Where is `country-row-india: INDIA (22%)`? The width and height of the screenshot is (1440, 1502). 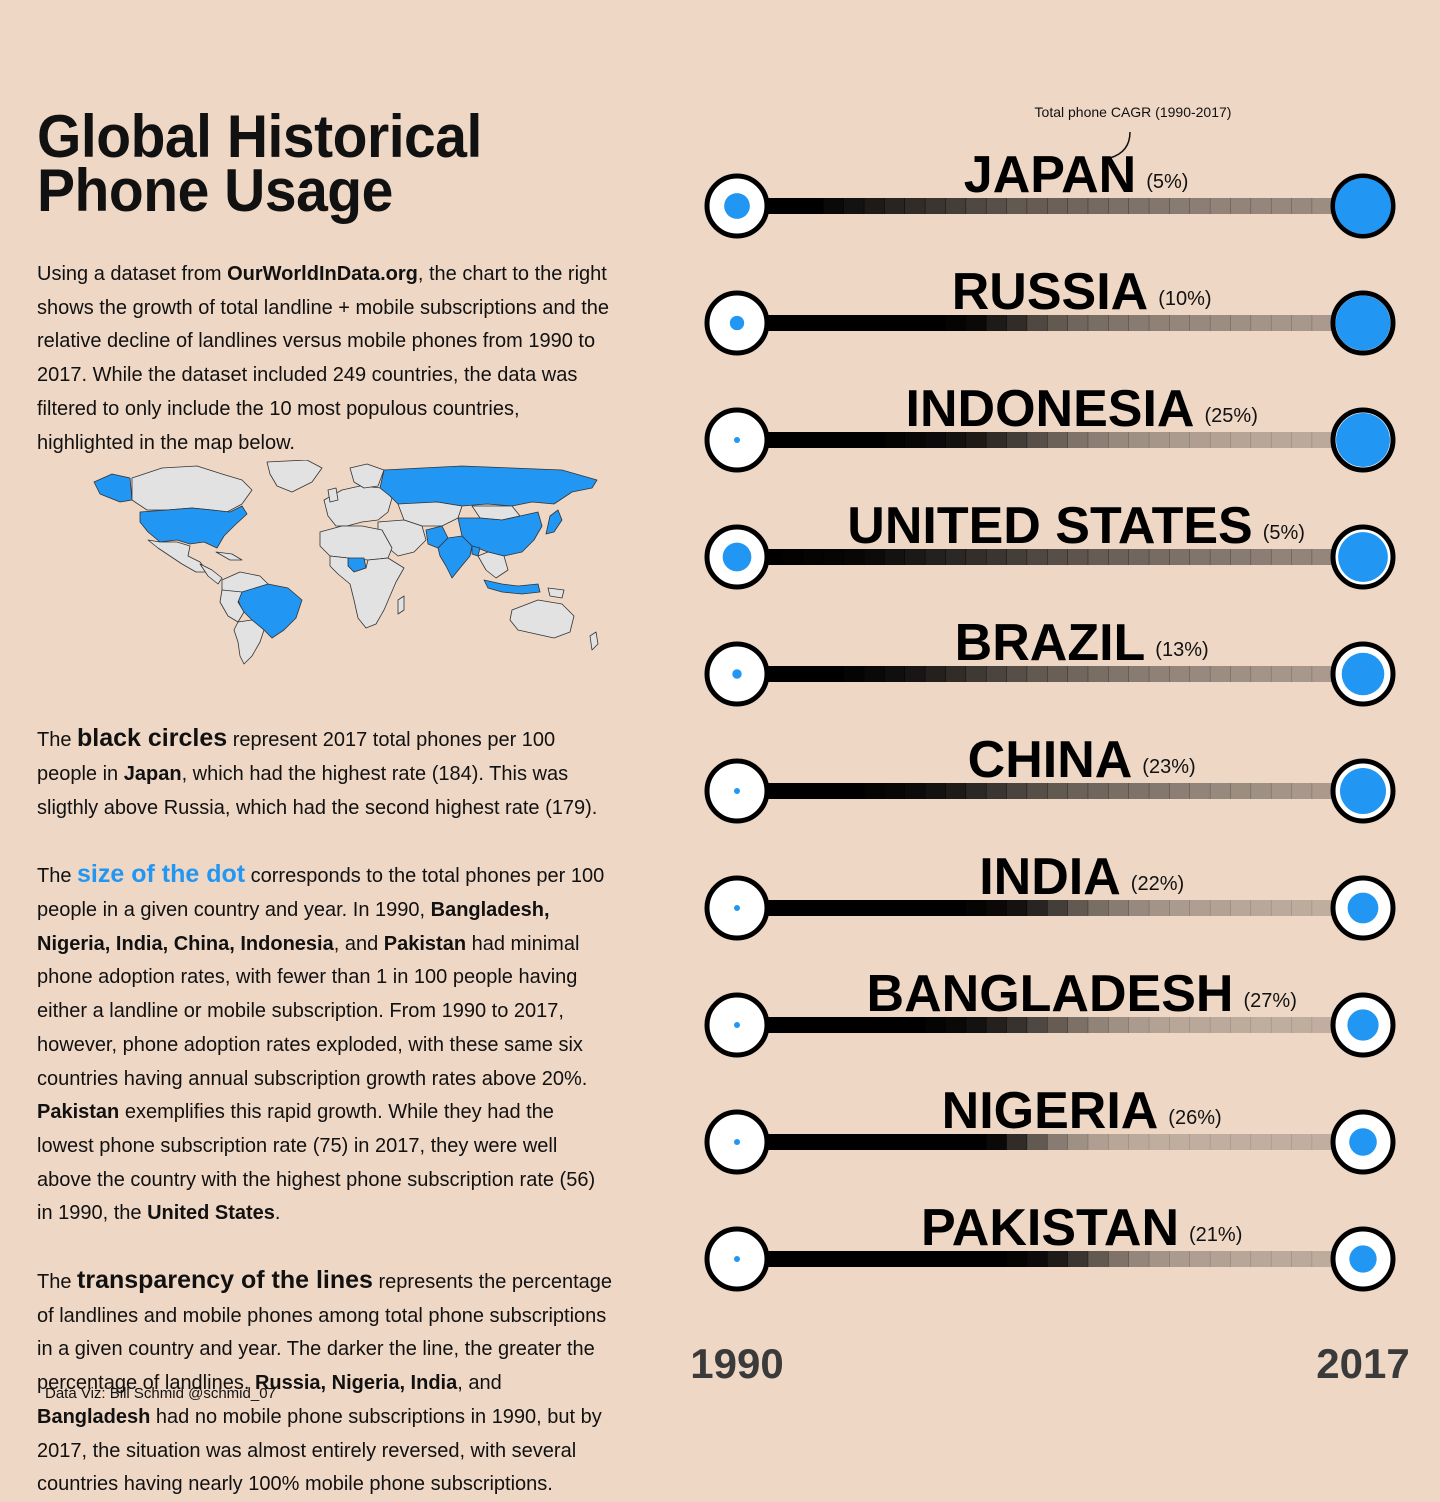 country-row-india: INDIA (22%) is located at coordinates (1050, 894).